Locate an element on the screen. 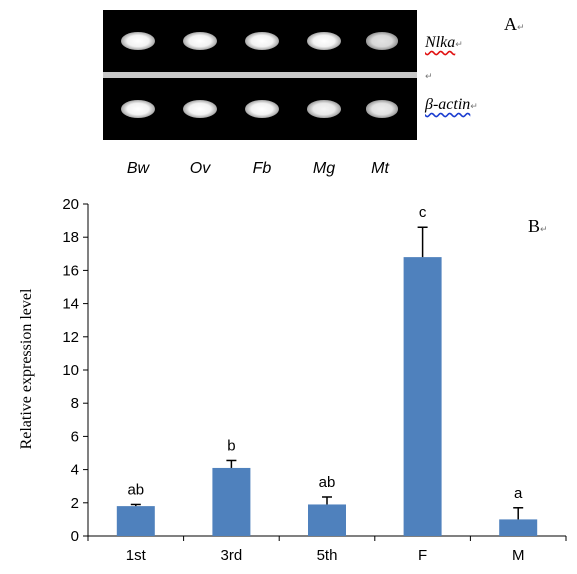 This screenshot has width=577, height=574. y-tick-label: 14 is located at coordinates (70, 304).